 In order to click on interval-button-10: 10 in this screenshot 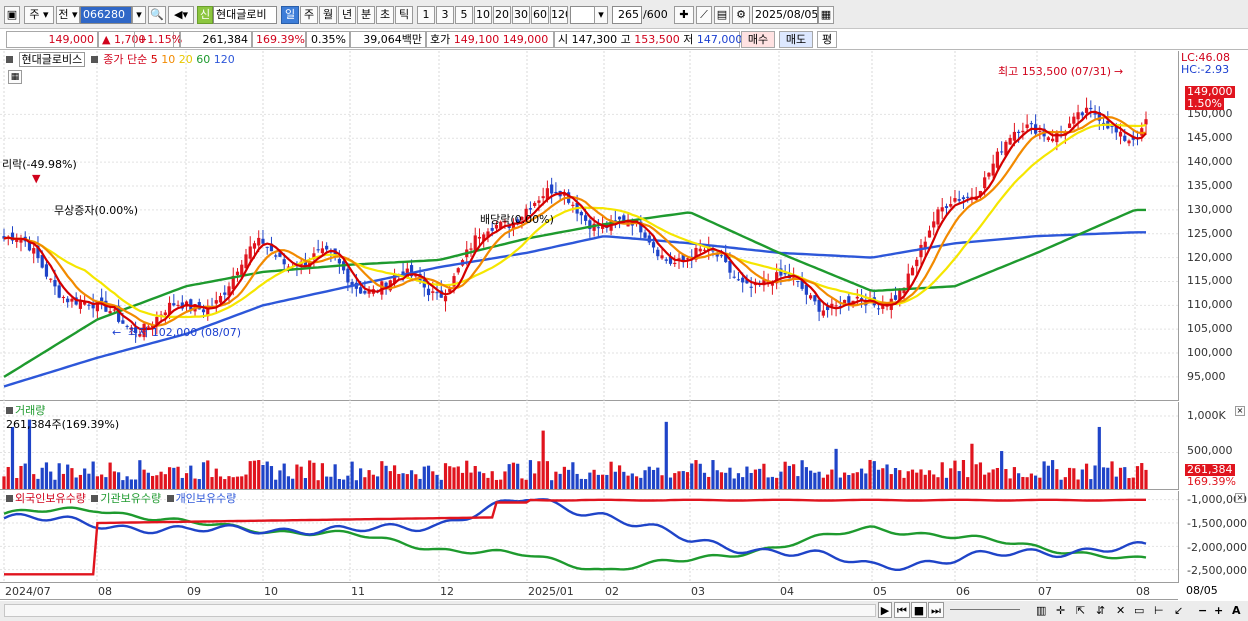, I will do `click(483, 15)`.